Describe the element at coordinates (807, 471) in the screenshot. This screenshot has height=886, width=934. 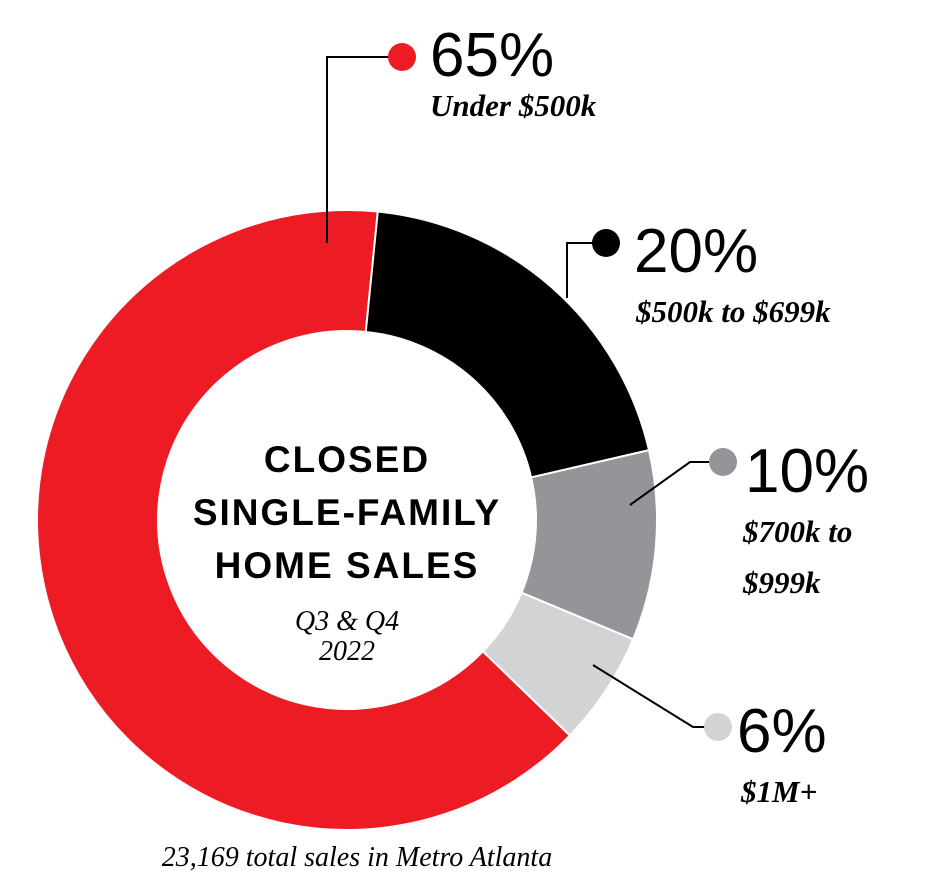
I see `value-label: 10%` at that location.